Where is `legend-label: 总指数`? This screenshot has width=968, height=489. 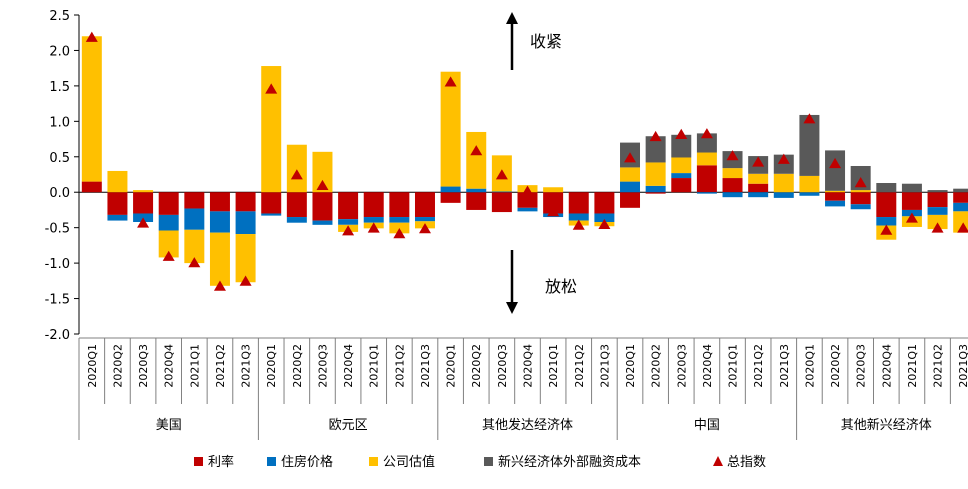 legend-label: 总指数 is located at coordinates (746, 462).